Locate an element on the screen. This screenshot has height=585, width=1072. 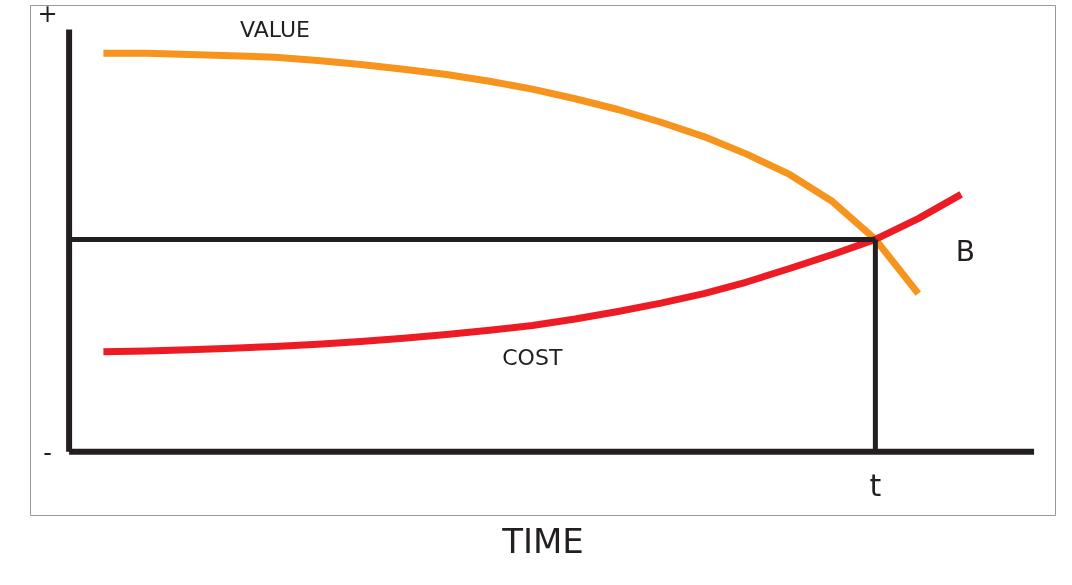
x-axis-title: TIME is located at coordinates (542, 540).